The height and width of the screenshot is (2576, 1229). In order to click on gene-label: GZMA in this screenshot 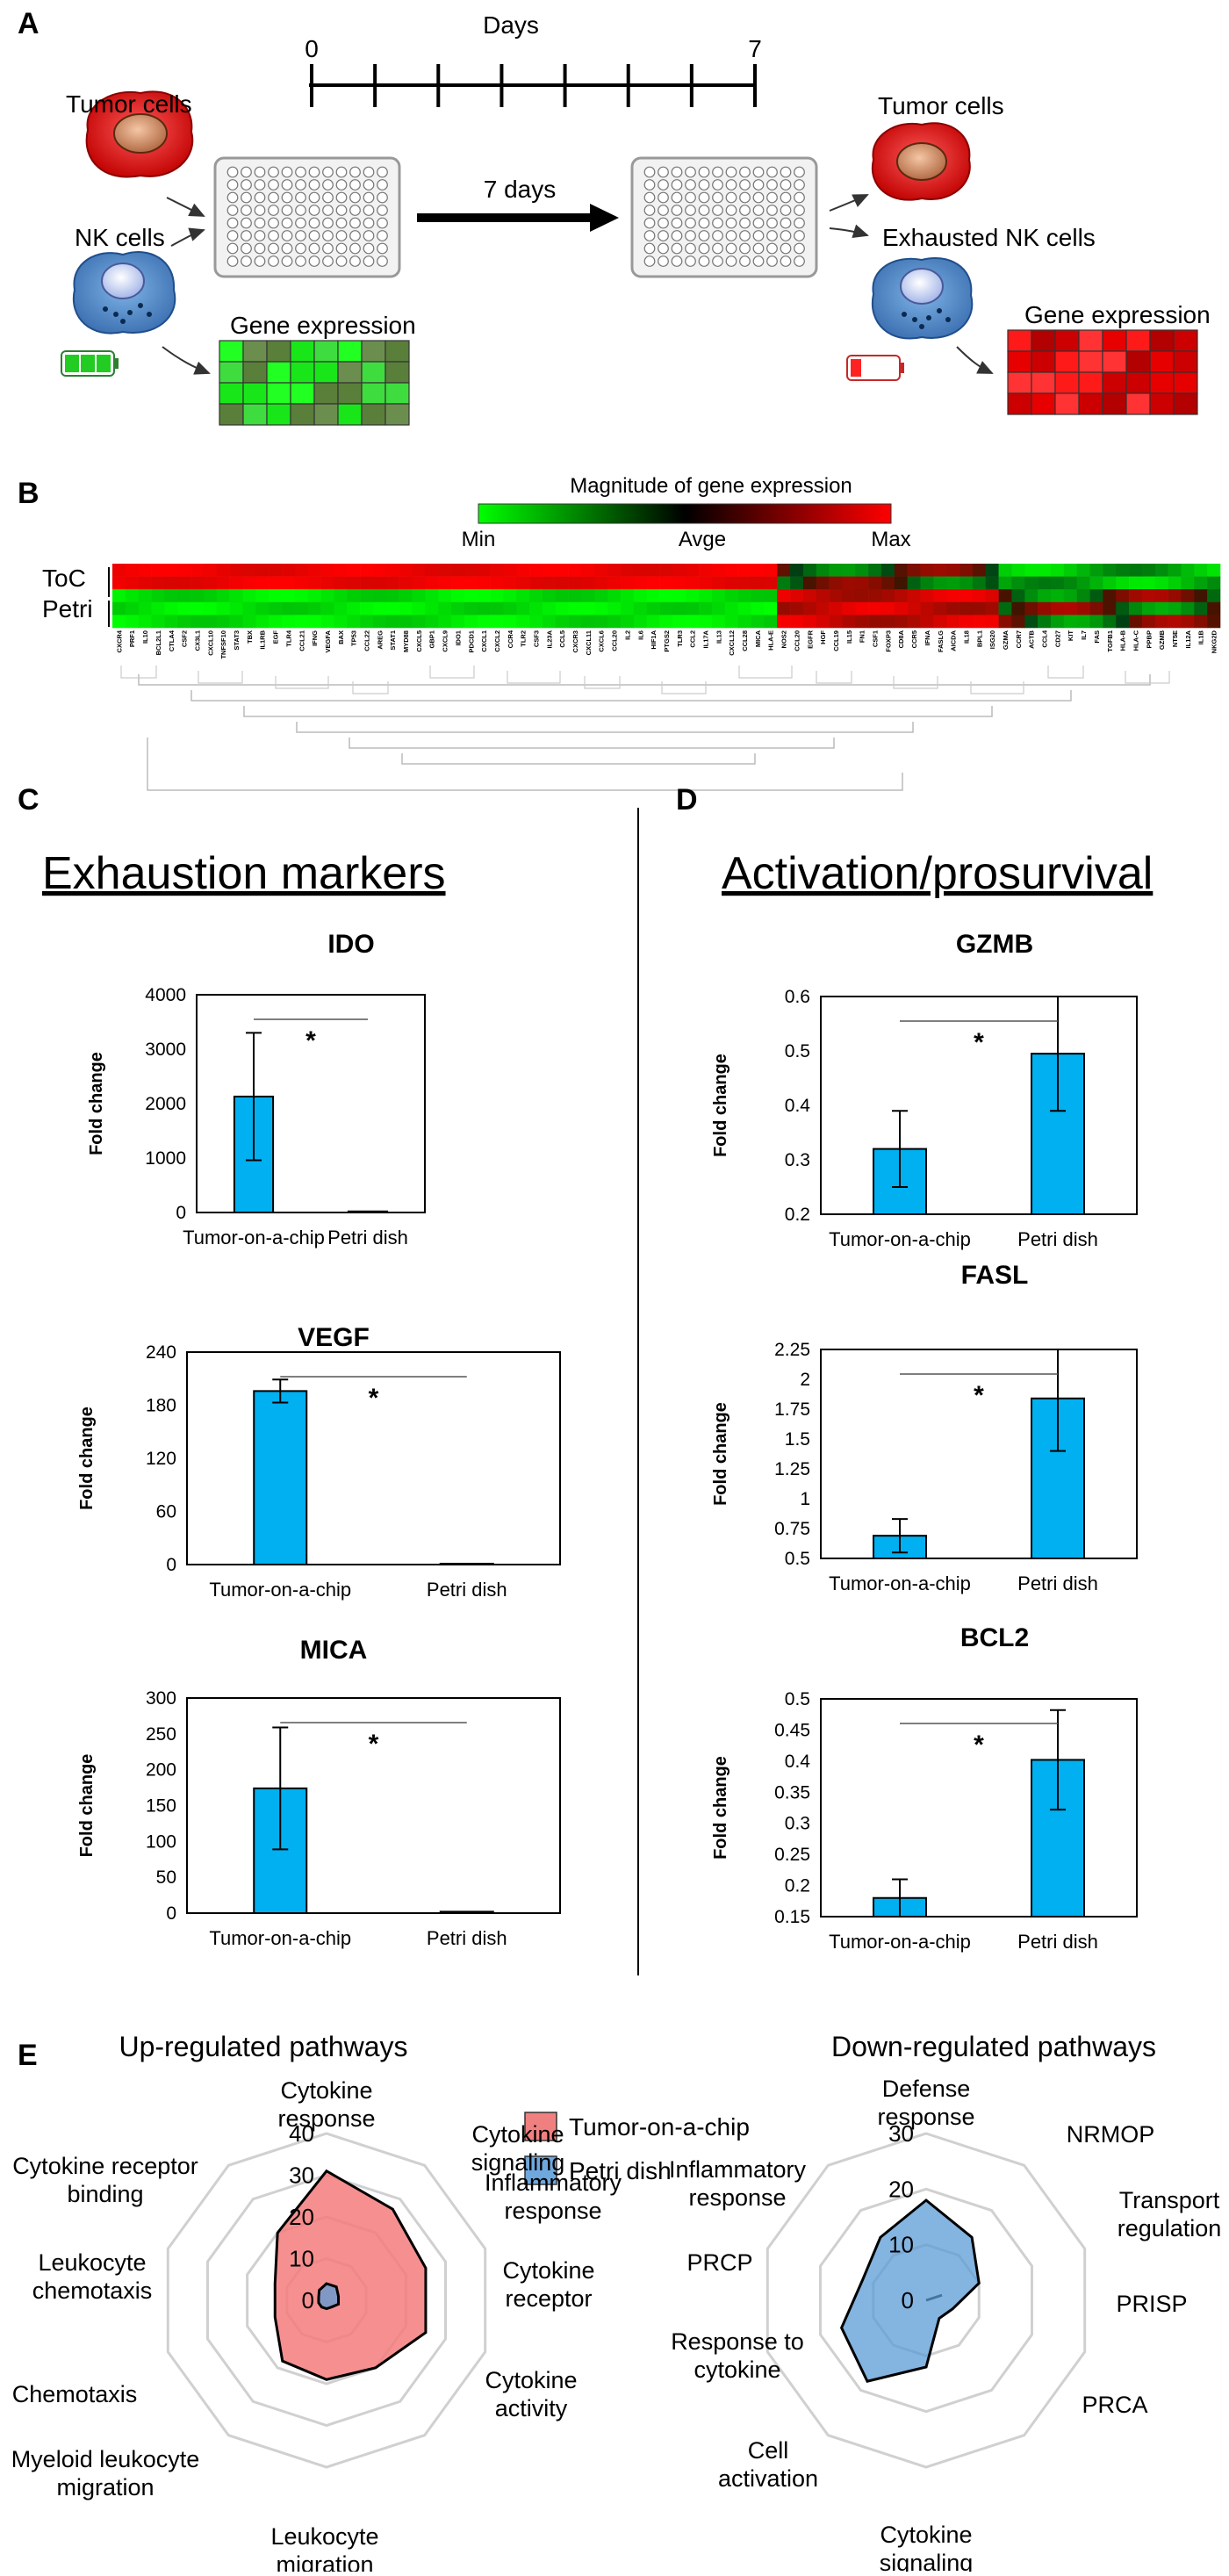, I will do `click(1006, 640)`.